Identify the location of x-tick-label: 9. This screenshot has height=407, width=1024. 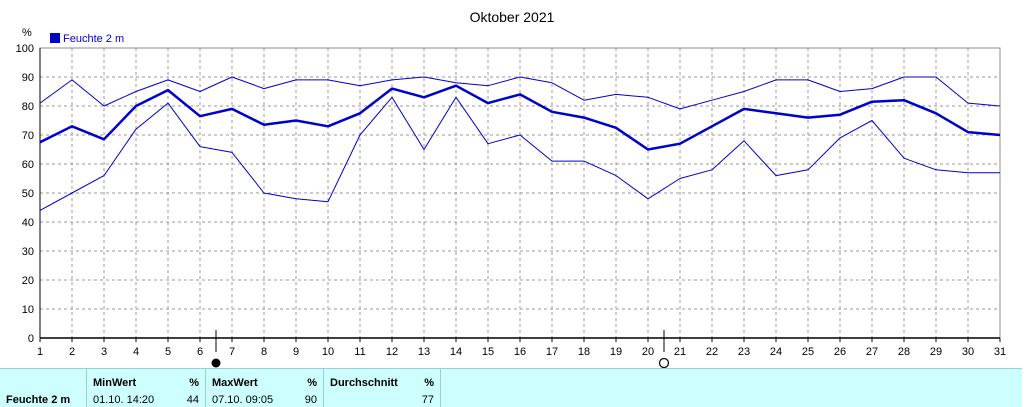
(296, 352).